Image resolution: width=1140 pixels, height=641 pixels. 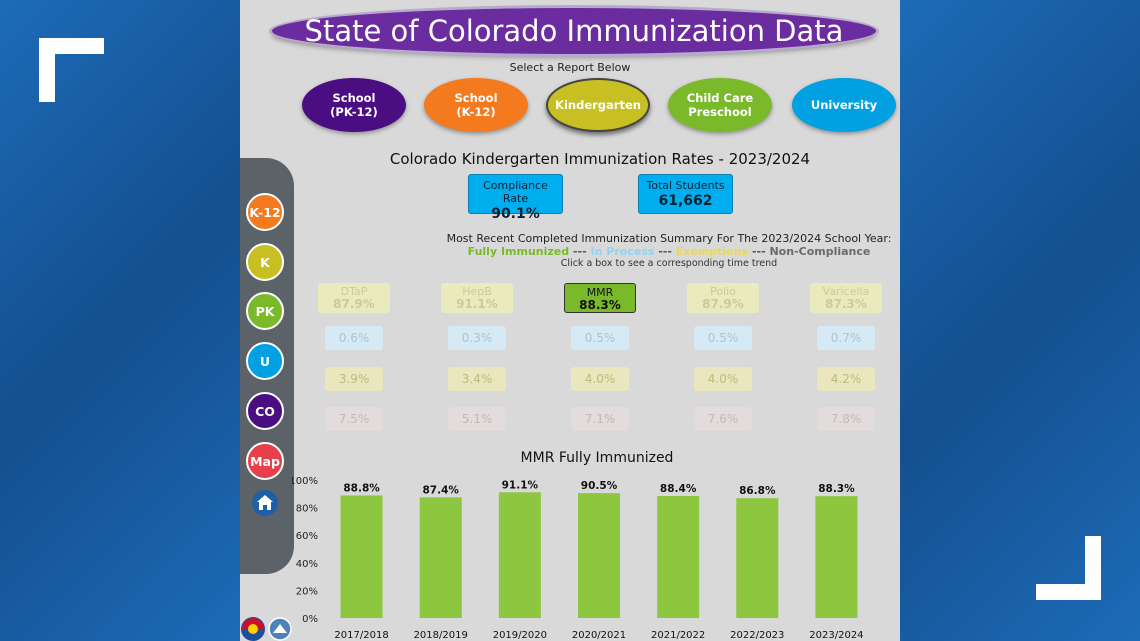 What do you see at coordinates (310, 619) in the screenshot?
I see `y-tick-label: 0%` at bounding box center [310, 619].